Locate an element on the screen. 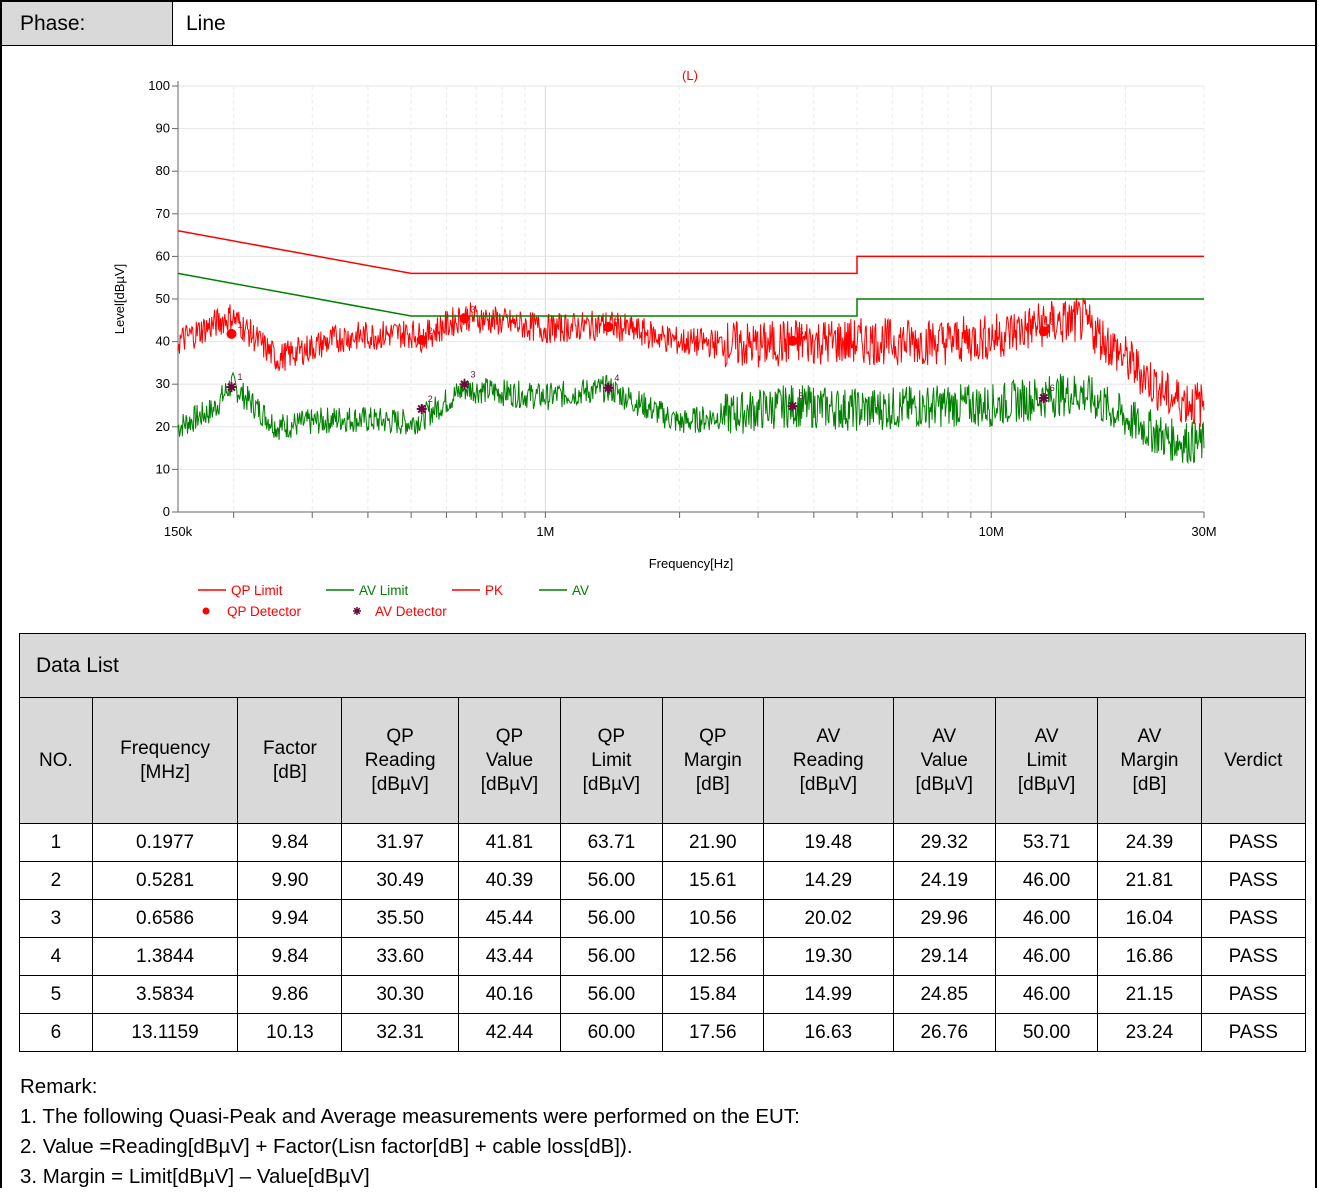 Image resolution: width=1319 pixels, height=1192 pixels. column-header-line: [MHz] is located at coordinates (165, 772).